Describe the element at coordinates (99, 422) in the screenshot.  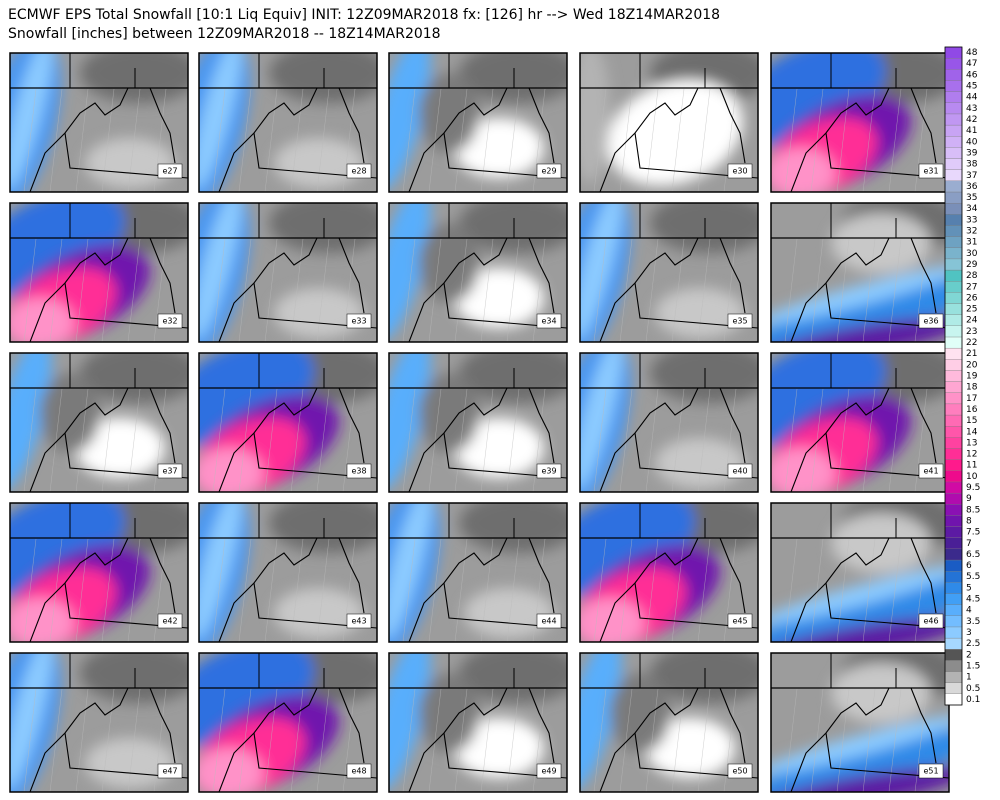
I see `map-panel: e37` at that location.